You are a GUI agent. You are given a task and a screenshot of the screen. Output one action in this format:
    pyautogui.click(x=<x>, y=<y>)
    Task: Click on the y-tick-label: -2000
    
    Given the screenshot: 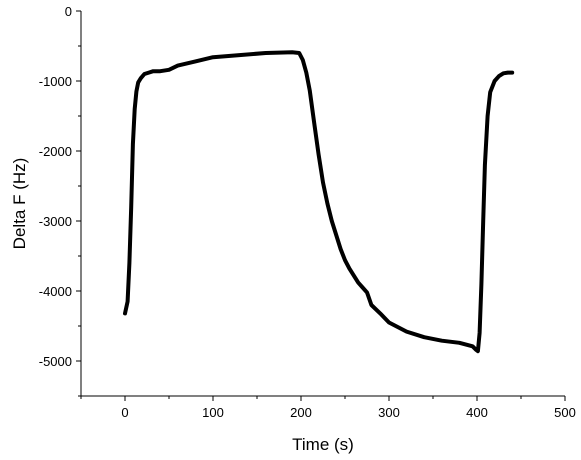 What is the action you would take?
    pyautogui.click(x=55, y=151)
    